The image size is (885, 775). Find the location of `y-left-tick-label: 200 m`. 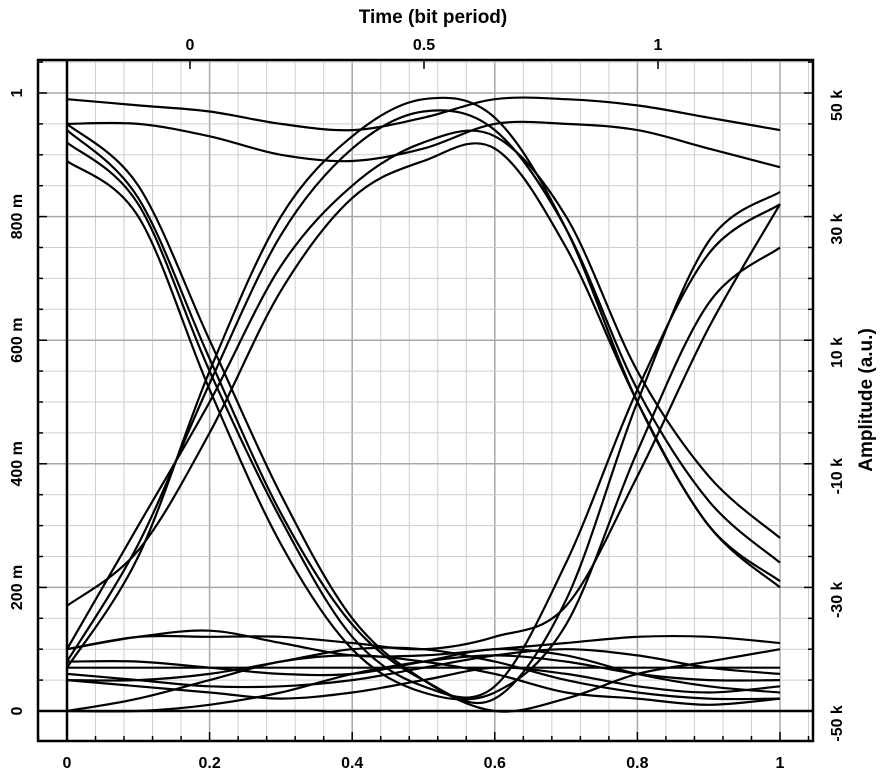

y-left-tick-label: 200 m is located at coordinates (17, 587).